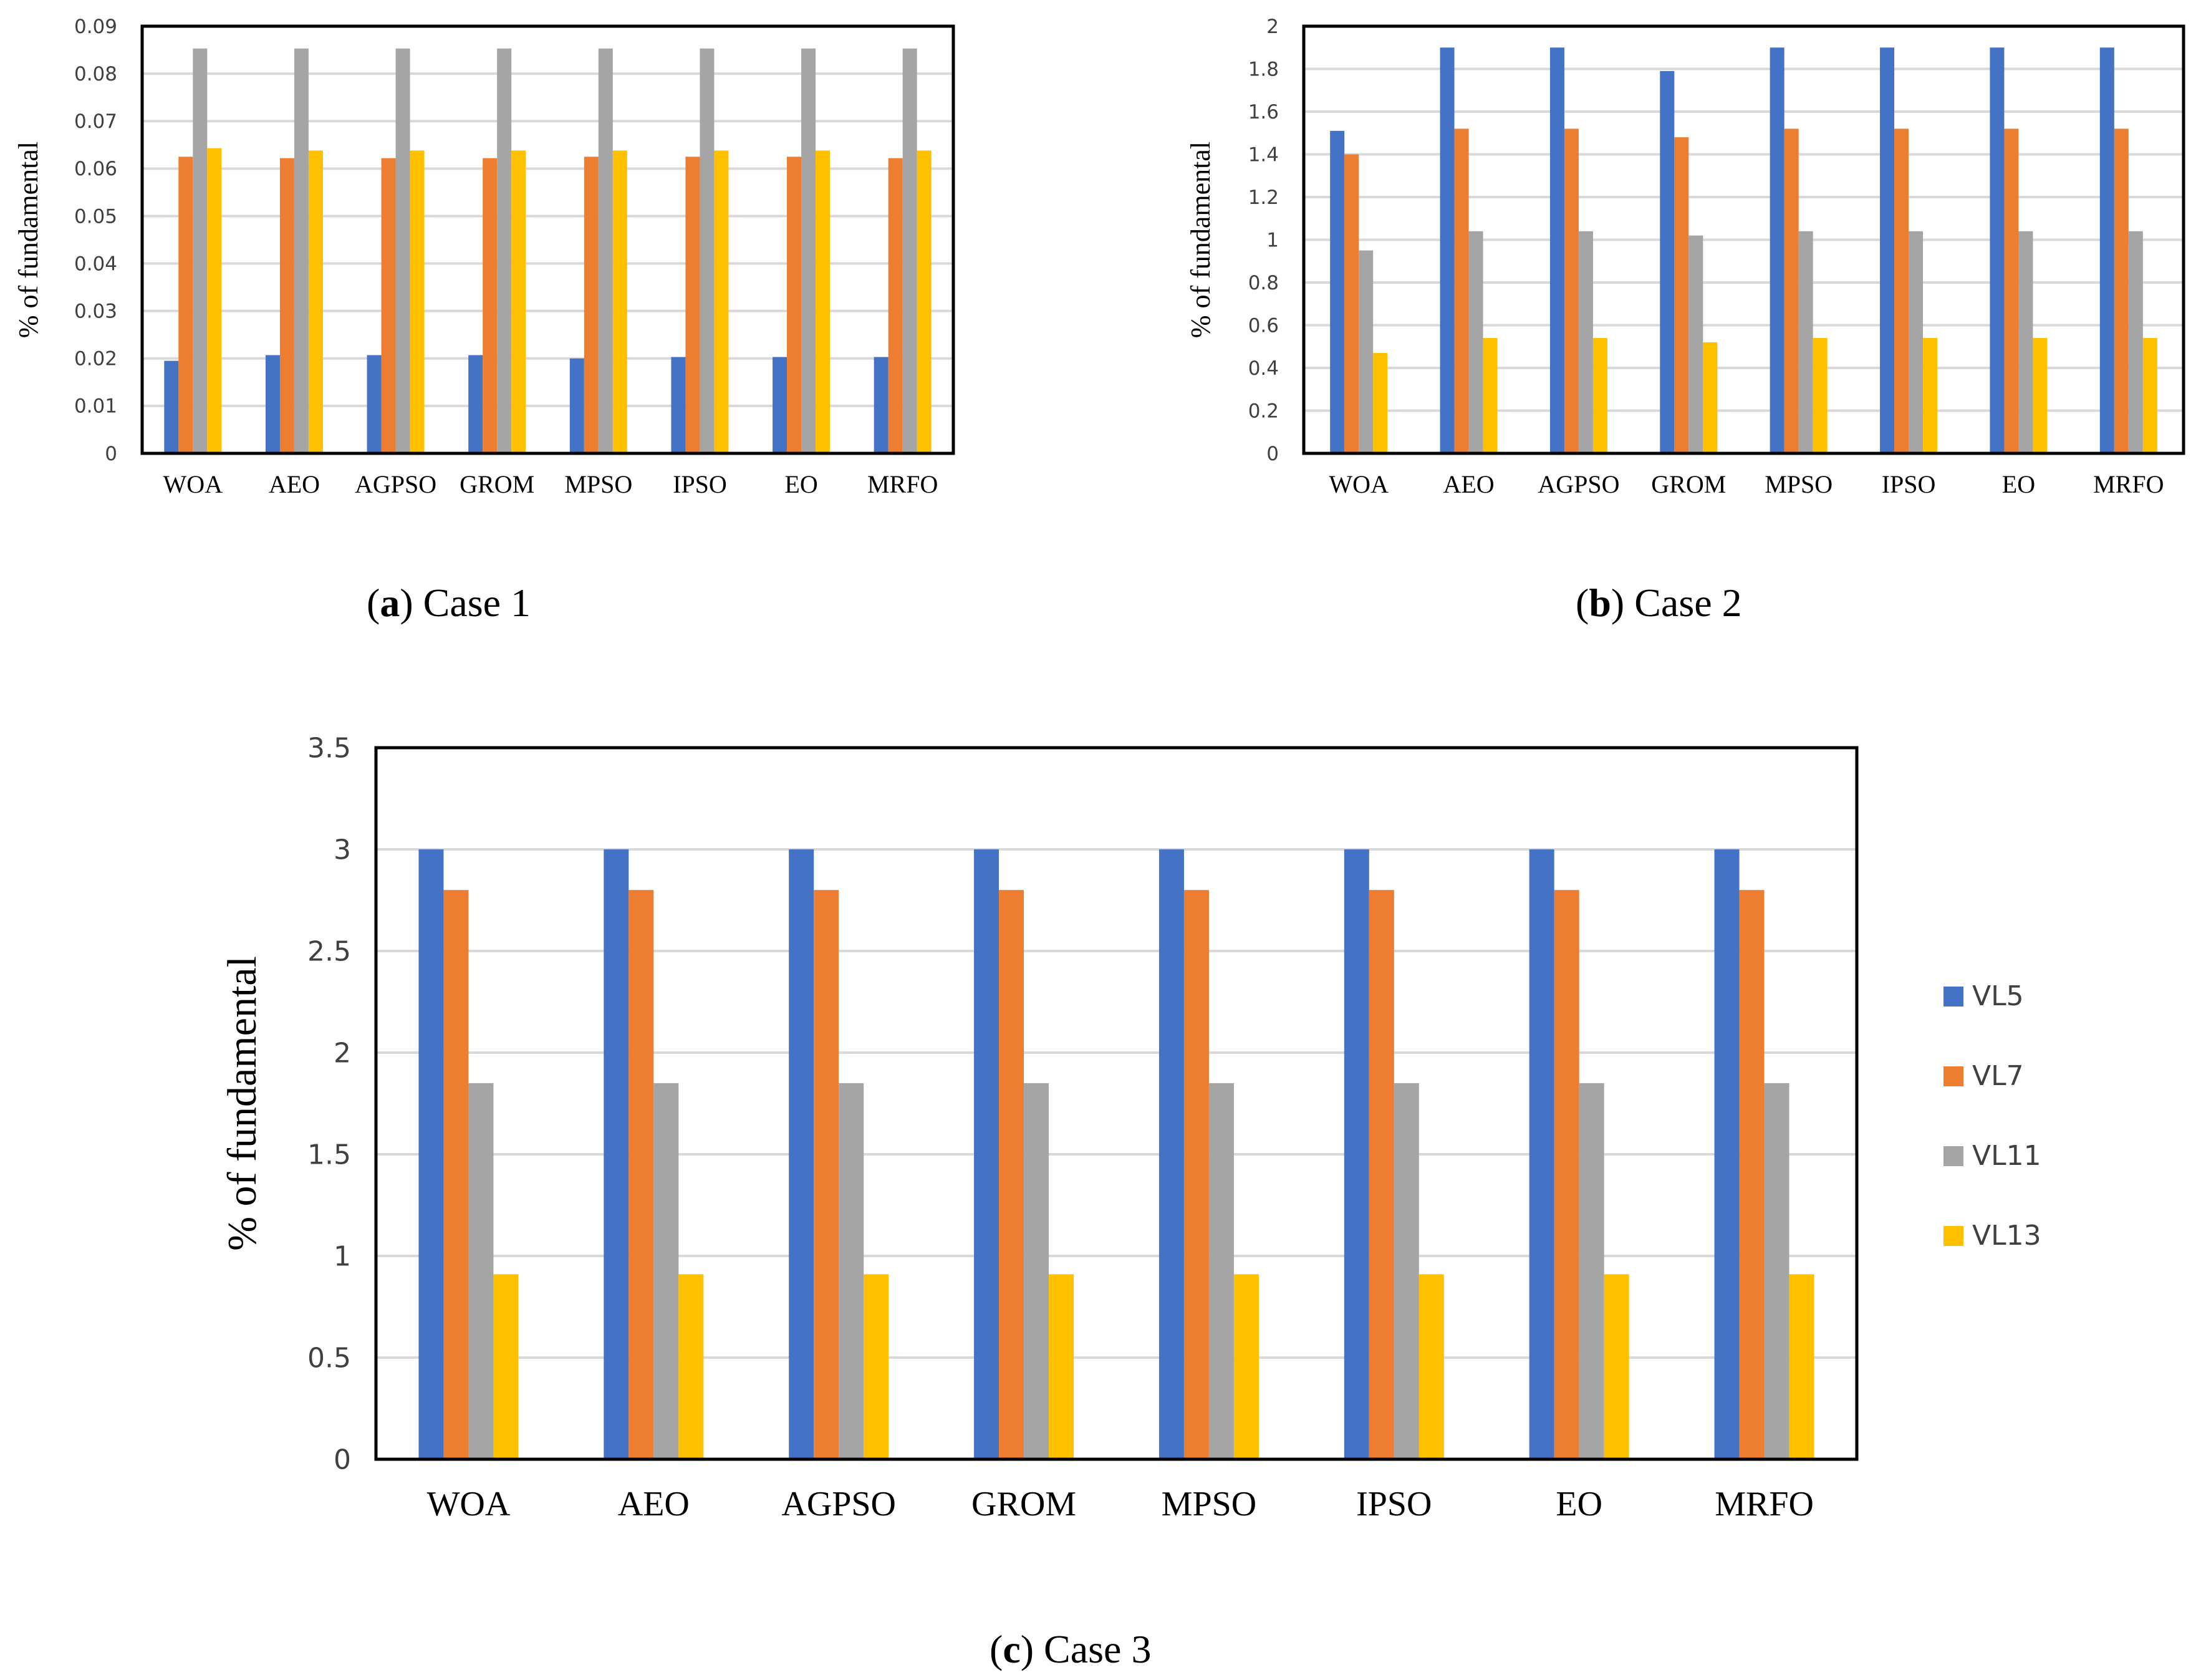 This screenshot has width=2201, height=1680. What do you see at coordinates (200, 251) in the screenshot?
I see `bar-vl11-woa` at bounding box center [200, 251].